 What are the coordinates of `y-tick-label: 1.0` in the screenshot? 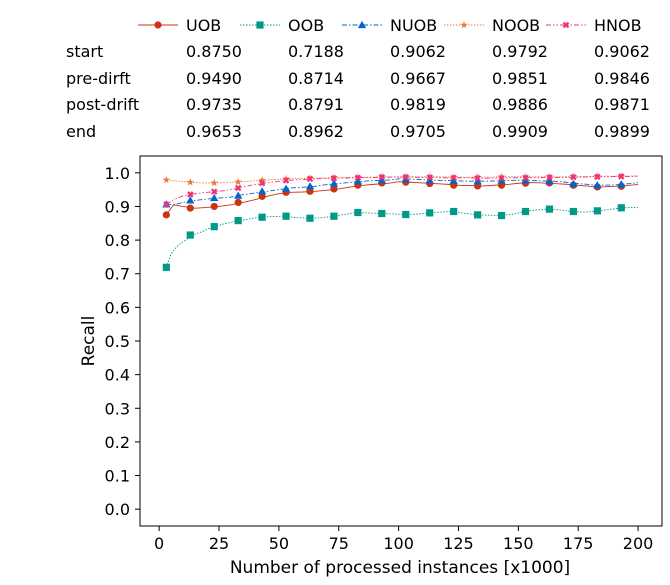 It's located at (117, 173).